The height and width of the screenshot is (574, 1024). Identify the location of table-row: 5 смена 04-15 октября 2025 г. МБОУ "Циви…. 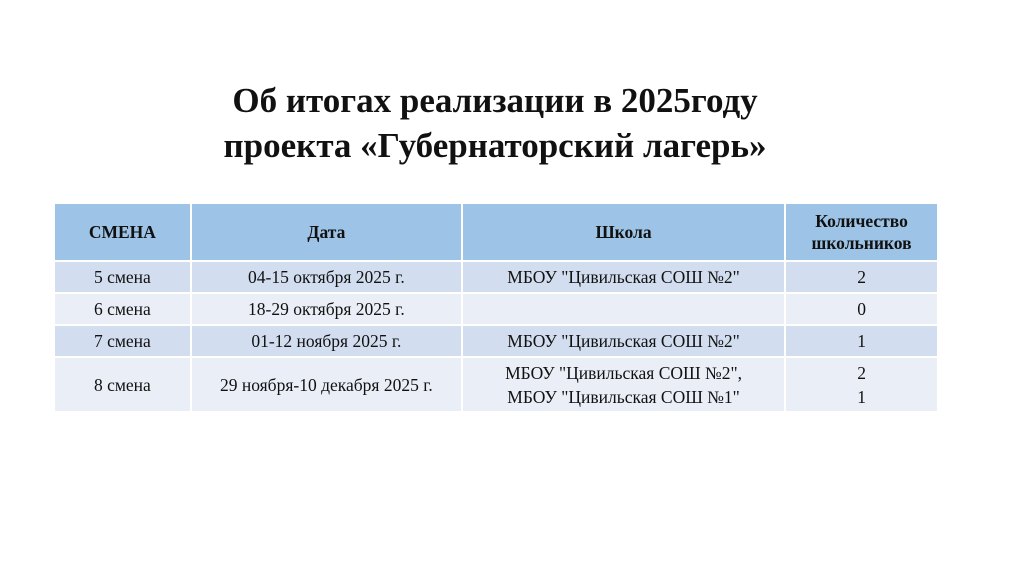
(496, 277).